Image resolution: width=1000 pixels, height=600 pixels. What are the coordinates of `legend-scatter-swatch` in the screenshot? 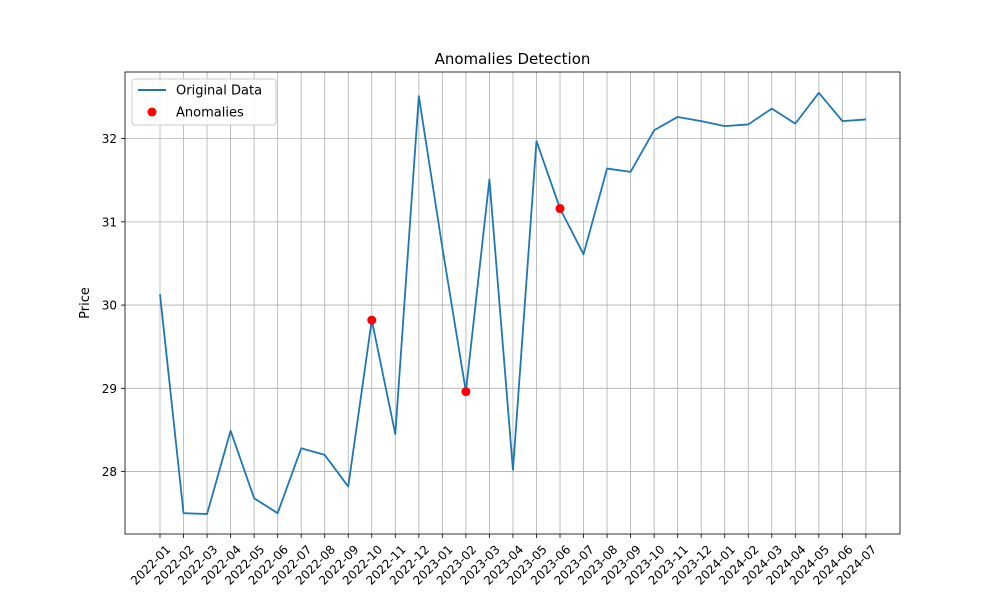 It's located at (152, 112).